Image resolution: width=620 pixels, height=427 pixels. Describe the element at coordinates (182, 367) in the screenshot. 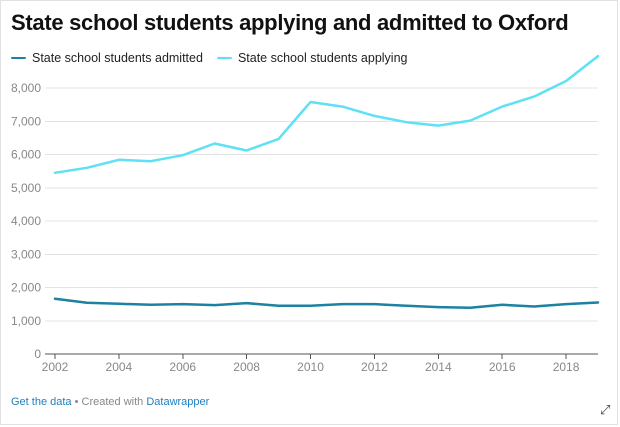

I see `x-tick-label: 2006` at that location.